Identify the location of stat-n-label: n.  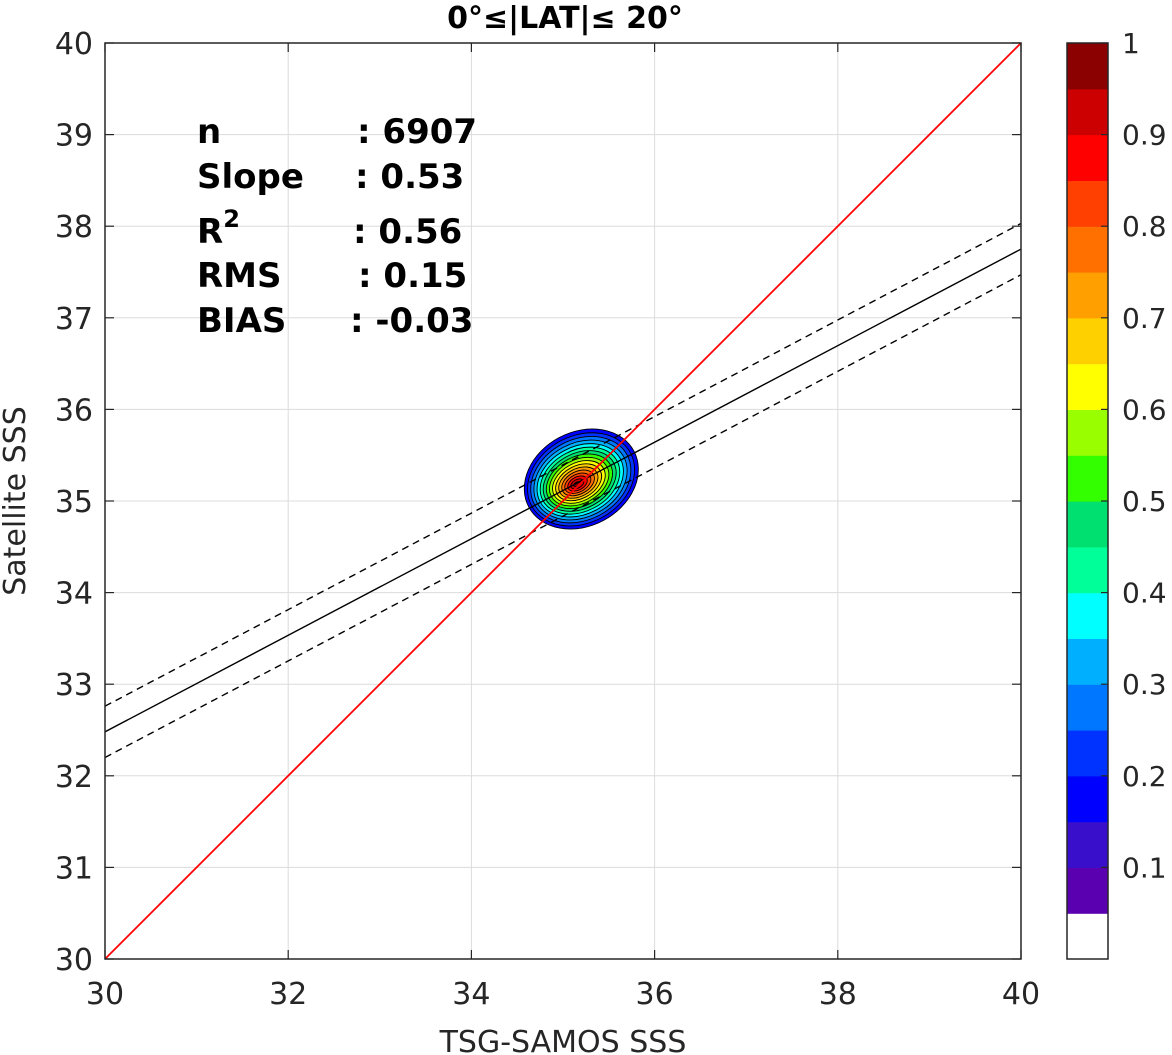
(209, 132).